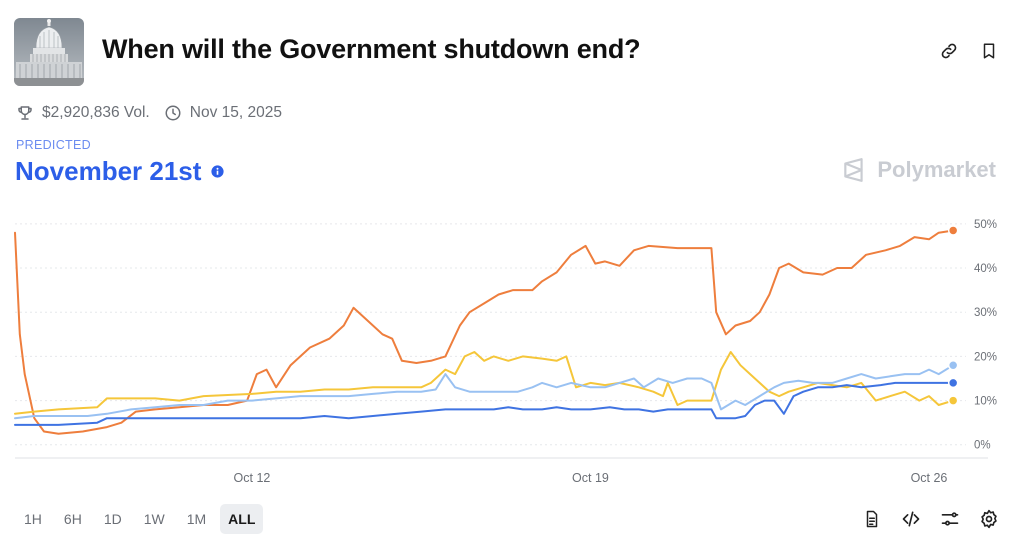 The height and width of the screenshot is (554, 1024). I want to click on end-date-text: Nov 15, 2025, so click(235, 112).